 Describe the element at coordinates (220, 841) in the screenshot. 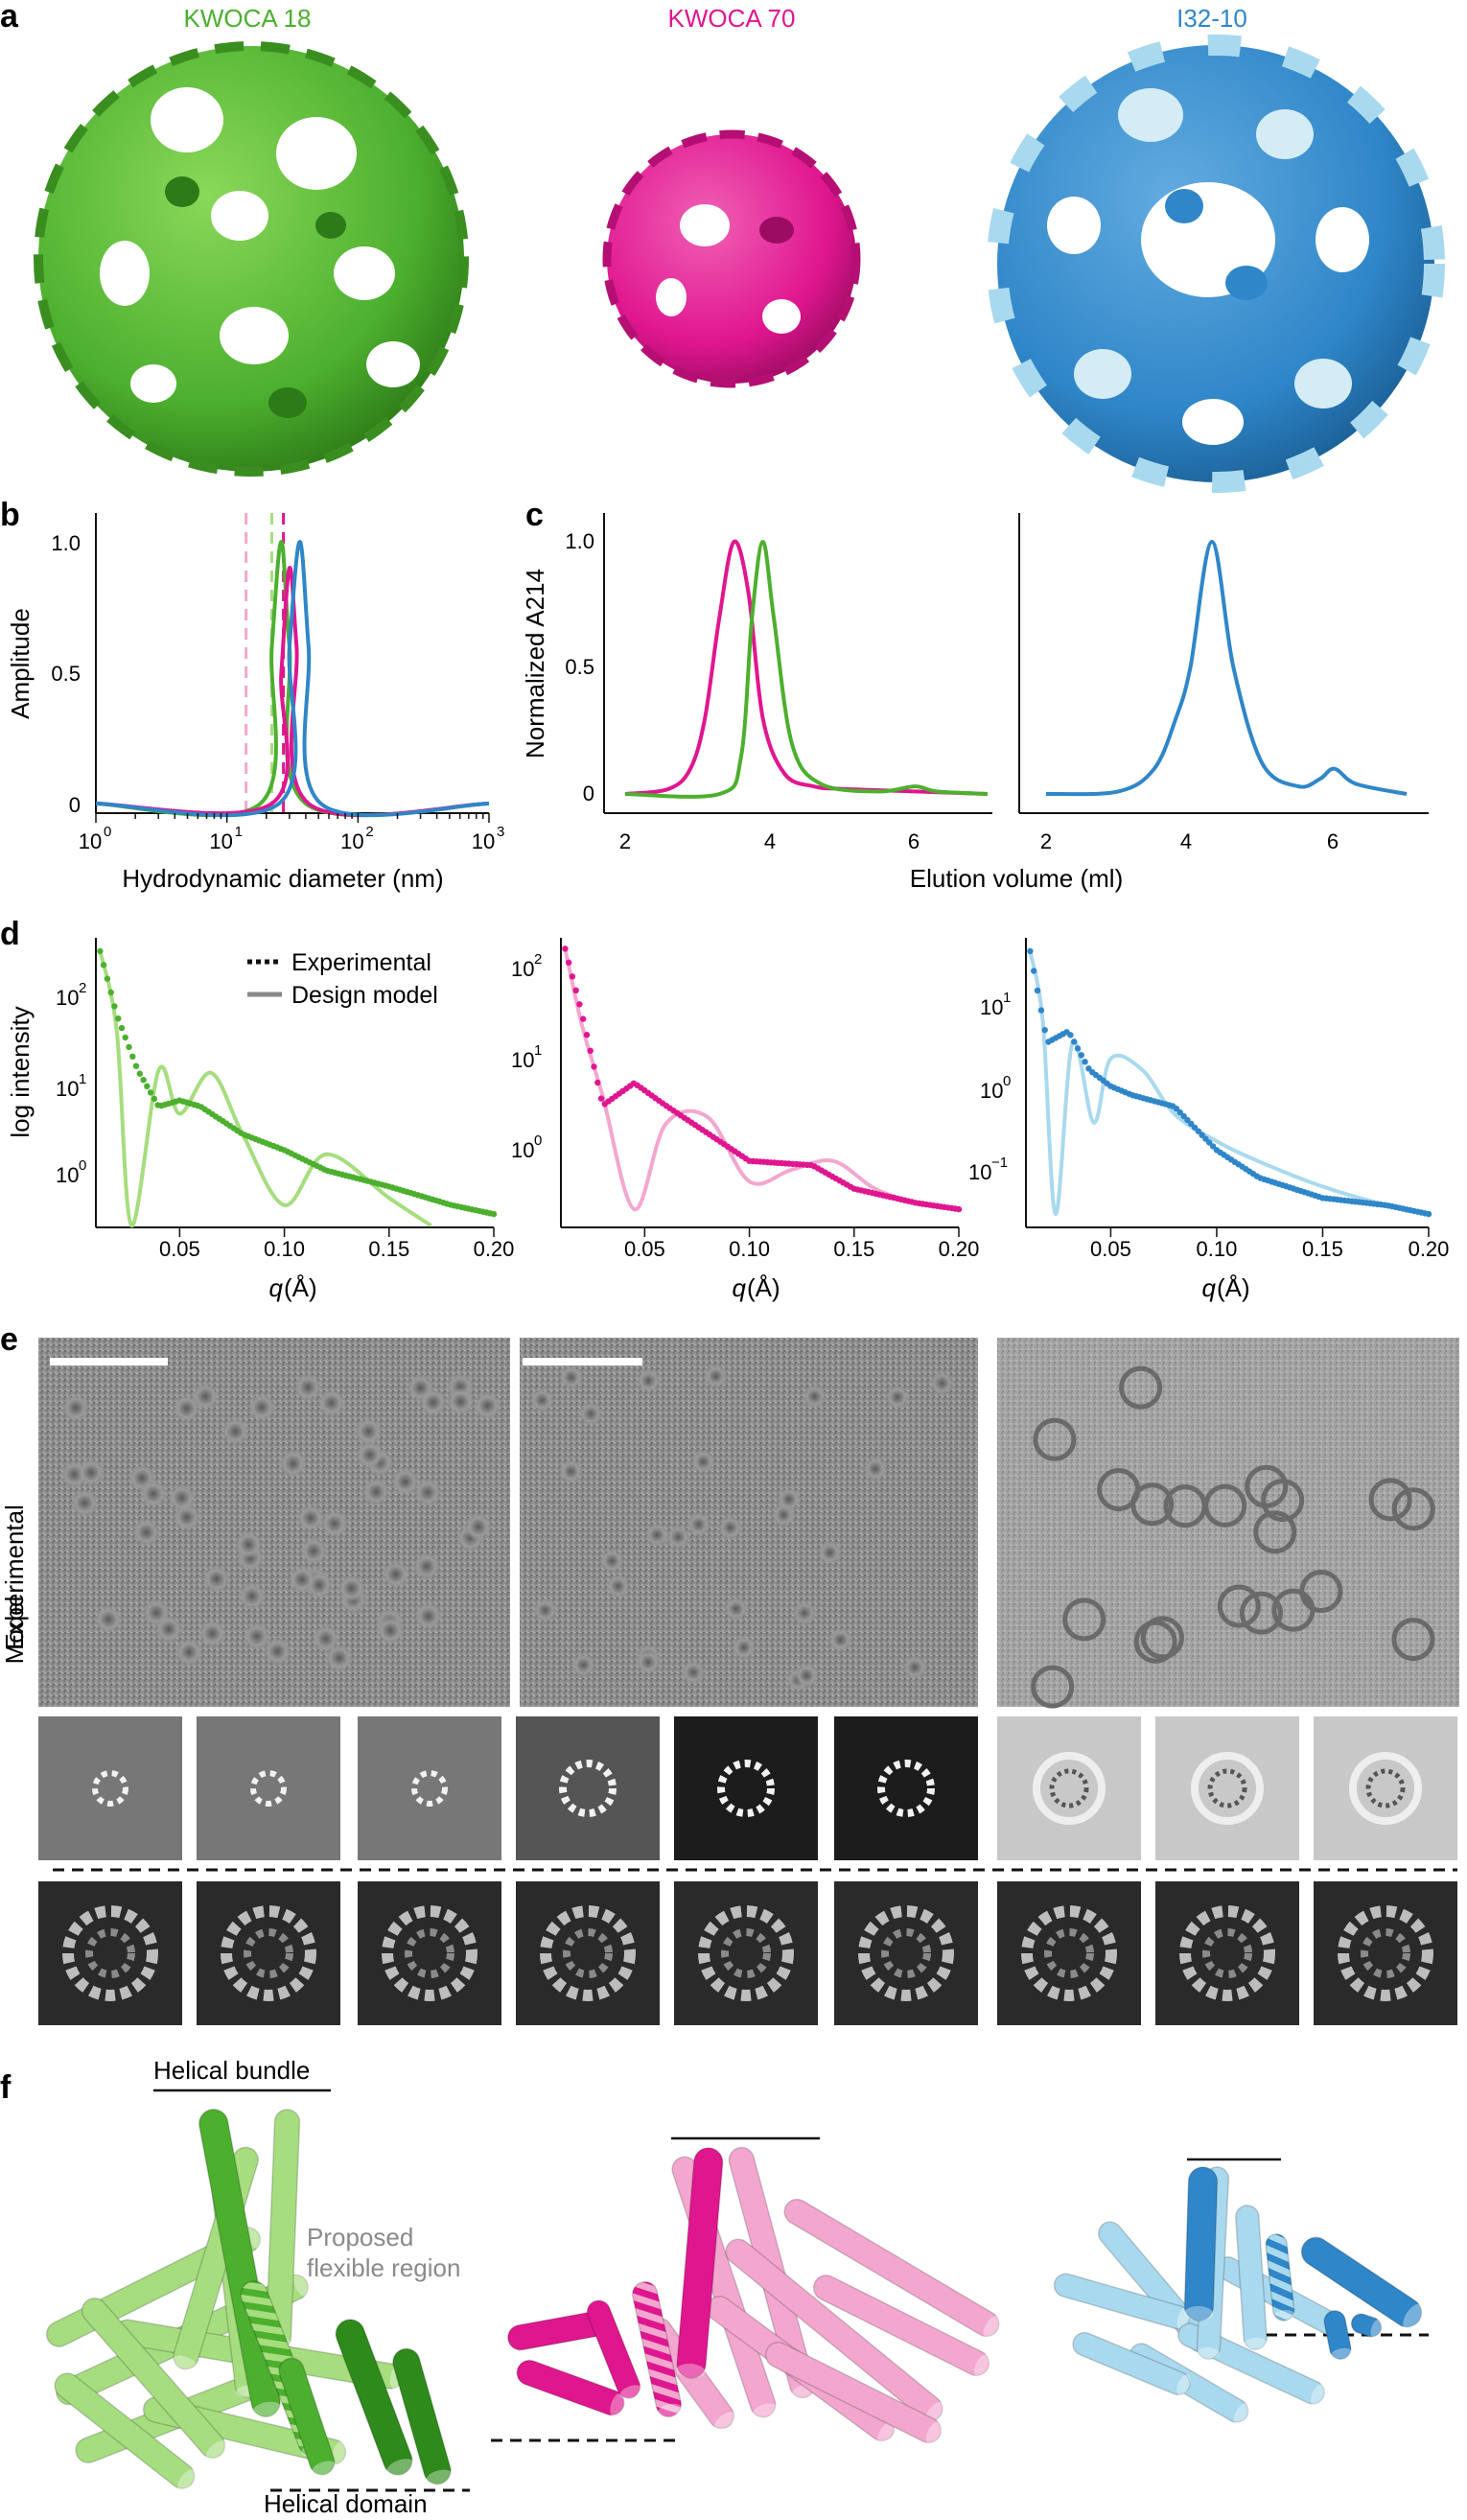

I see `b-xtick-label: 10` at that location.